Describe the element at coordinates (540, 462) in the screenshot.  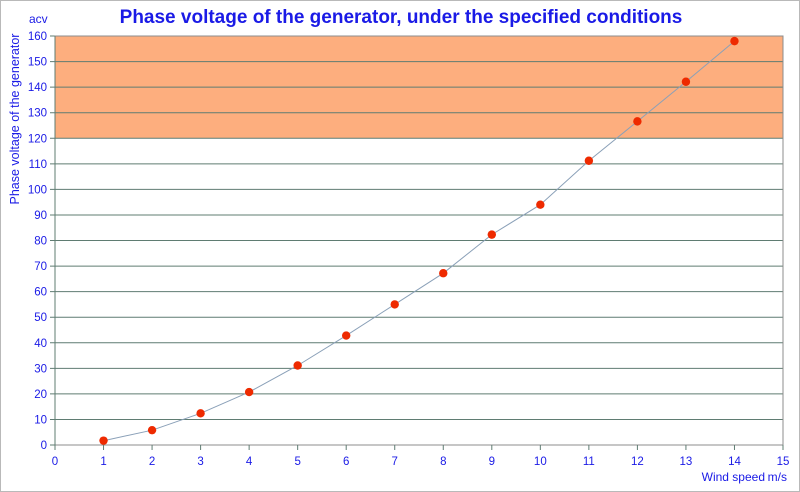
I see `x-tick-label: 10` at that location.